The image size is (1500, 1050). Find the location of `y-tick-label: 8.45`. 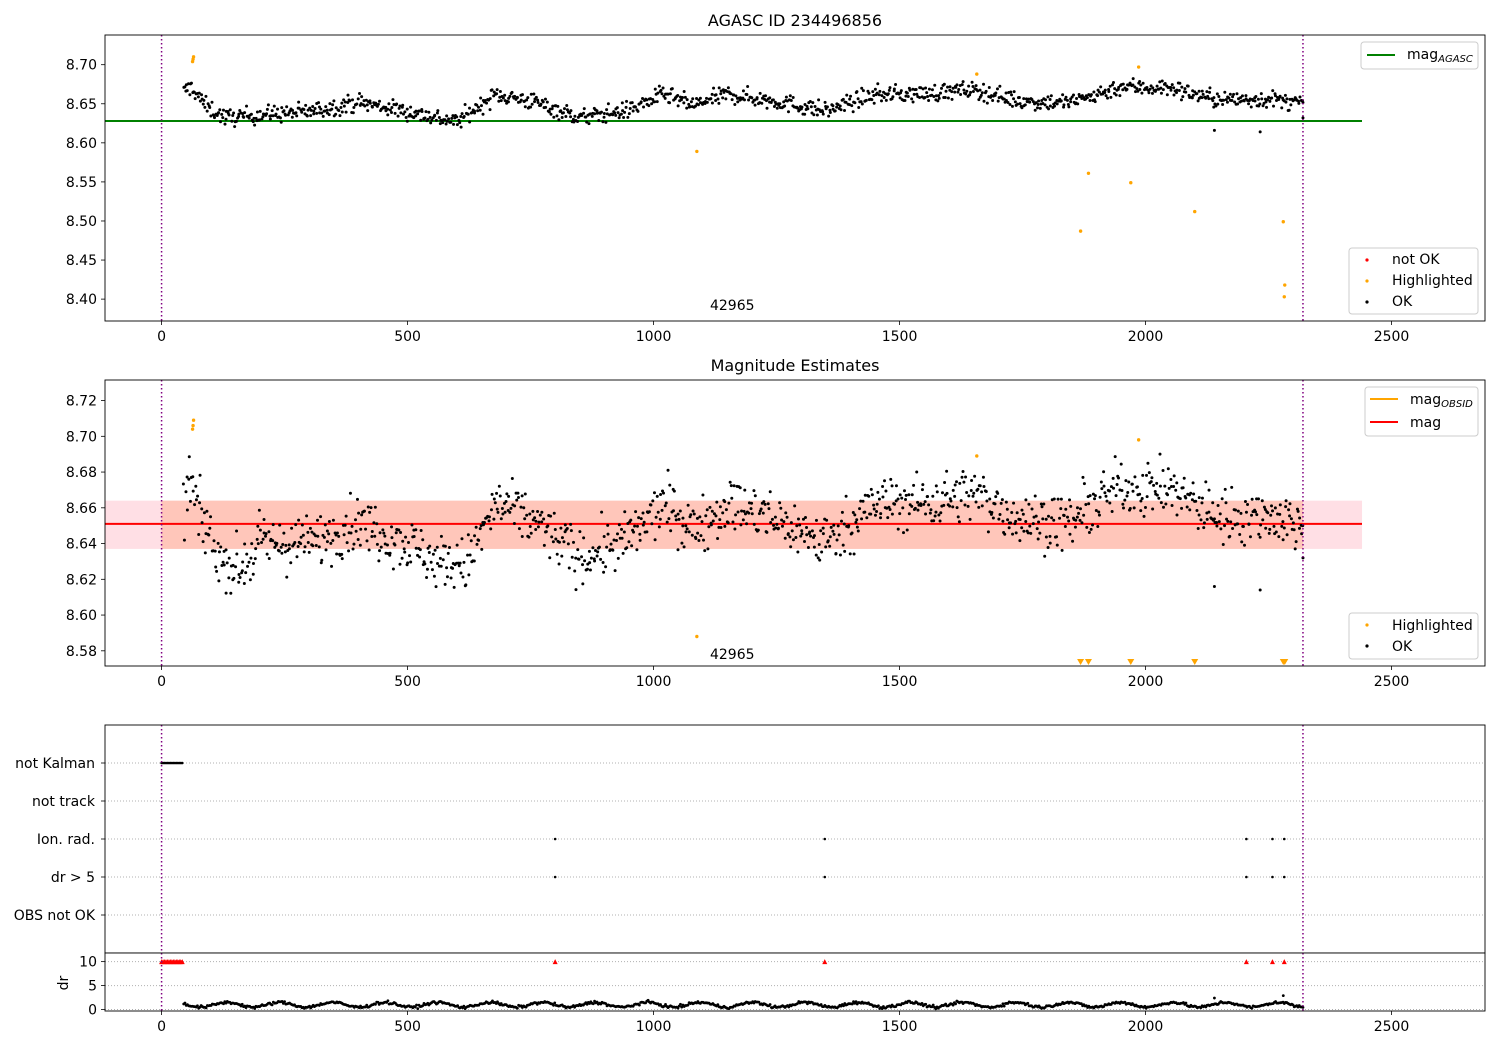

y-tick-label: 8.45 is located at coordinates (81, 261).